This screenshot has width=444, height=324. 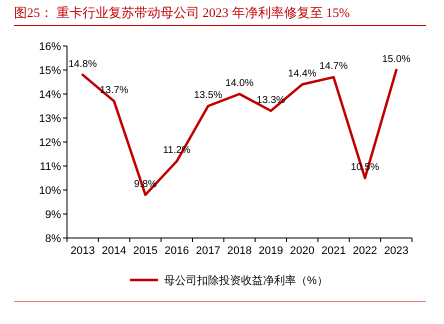 I want to click on data-label: 14.4%, so click(x=302, y=74).